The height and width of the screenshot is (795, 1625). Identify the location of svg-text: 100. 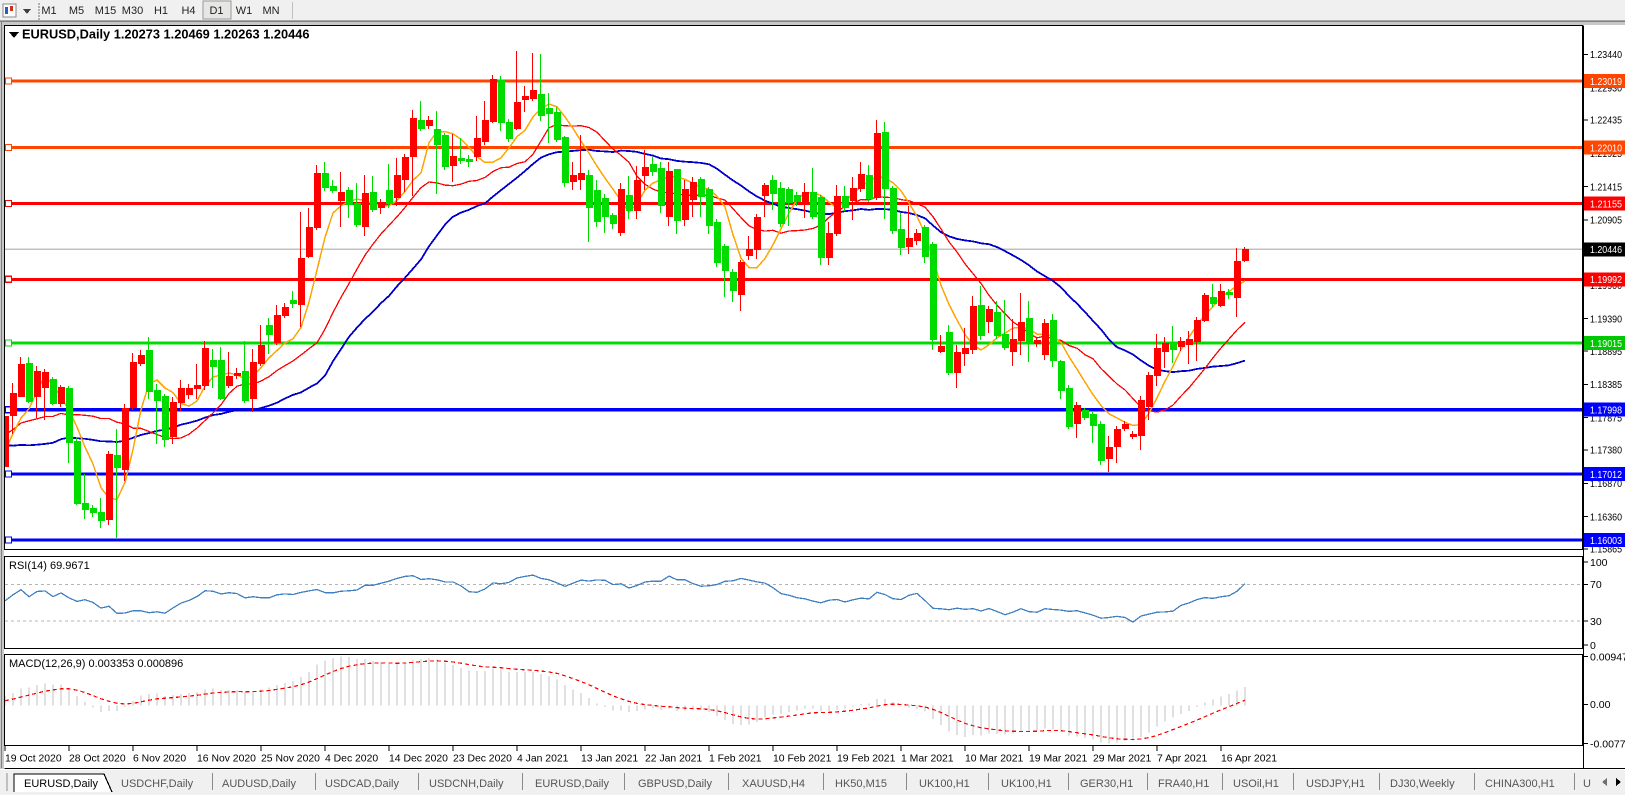
(1599, 563).